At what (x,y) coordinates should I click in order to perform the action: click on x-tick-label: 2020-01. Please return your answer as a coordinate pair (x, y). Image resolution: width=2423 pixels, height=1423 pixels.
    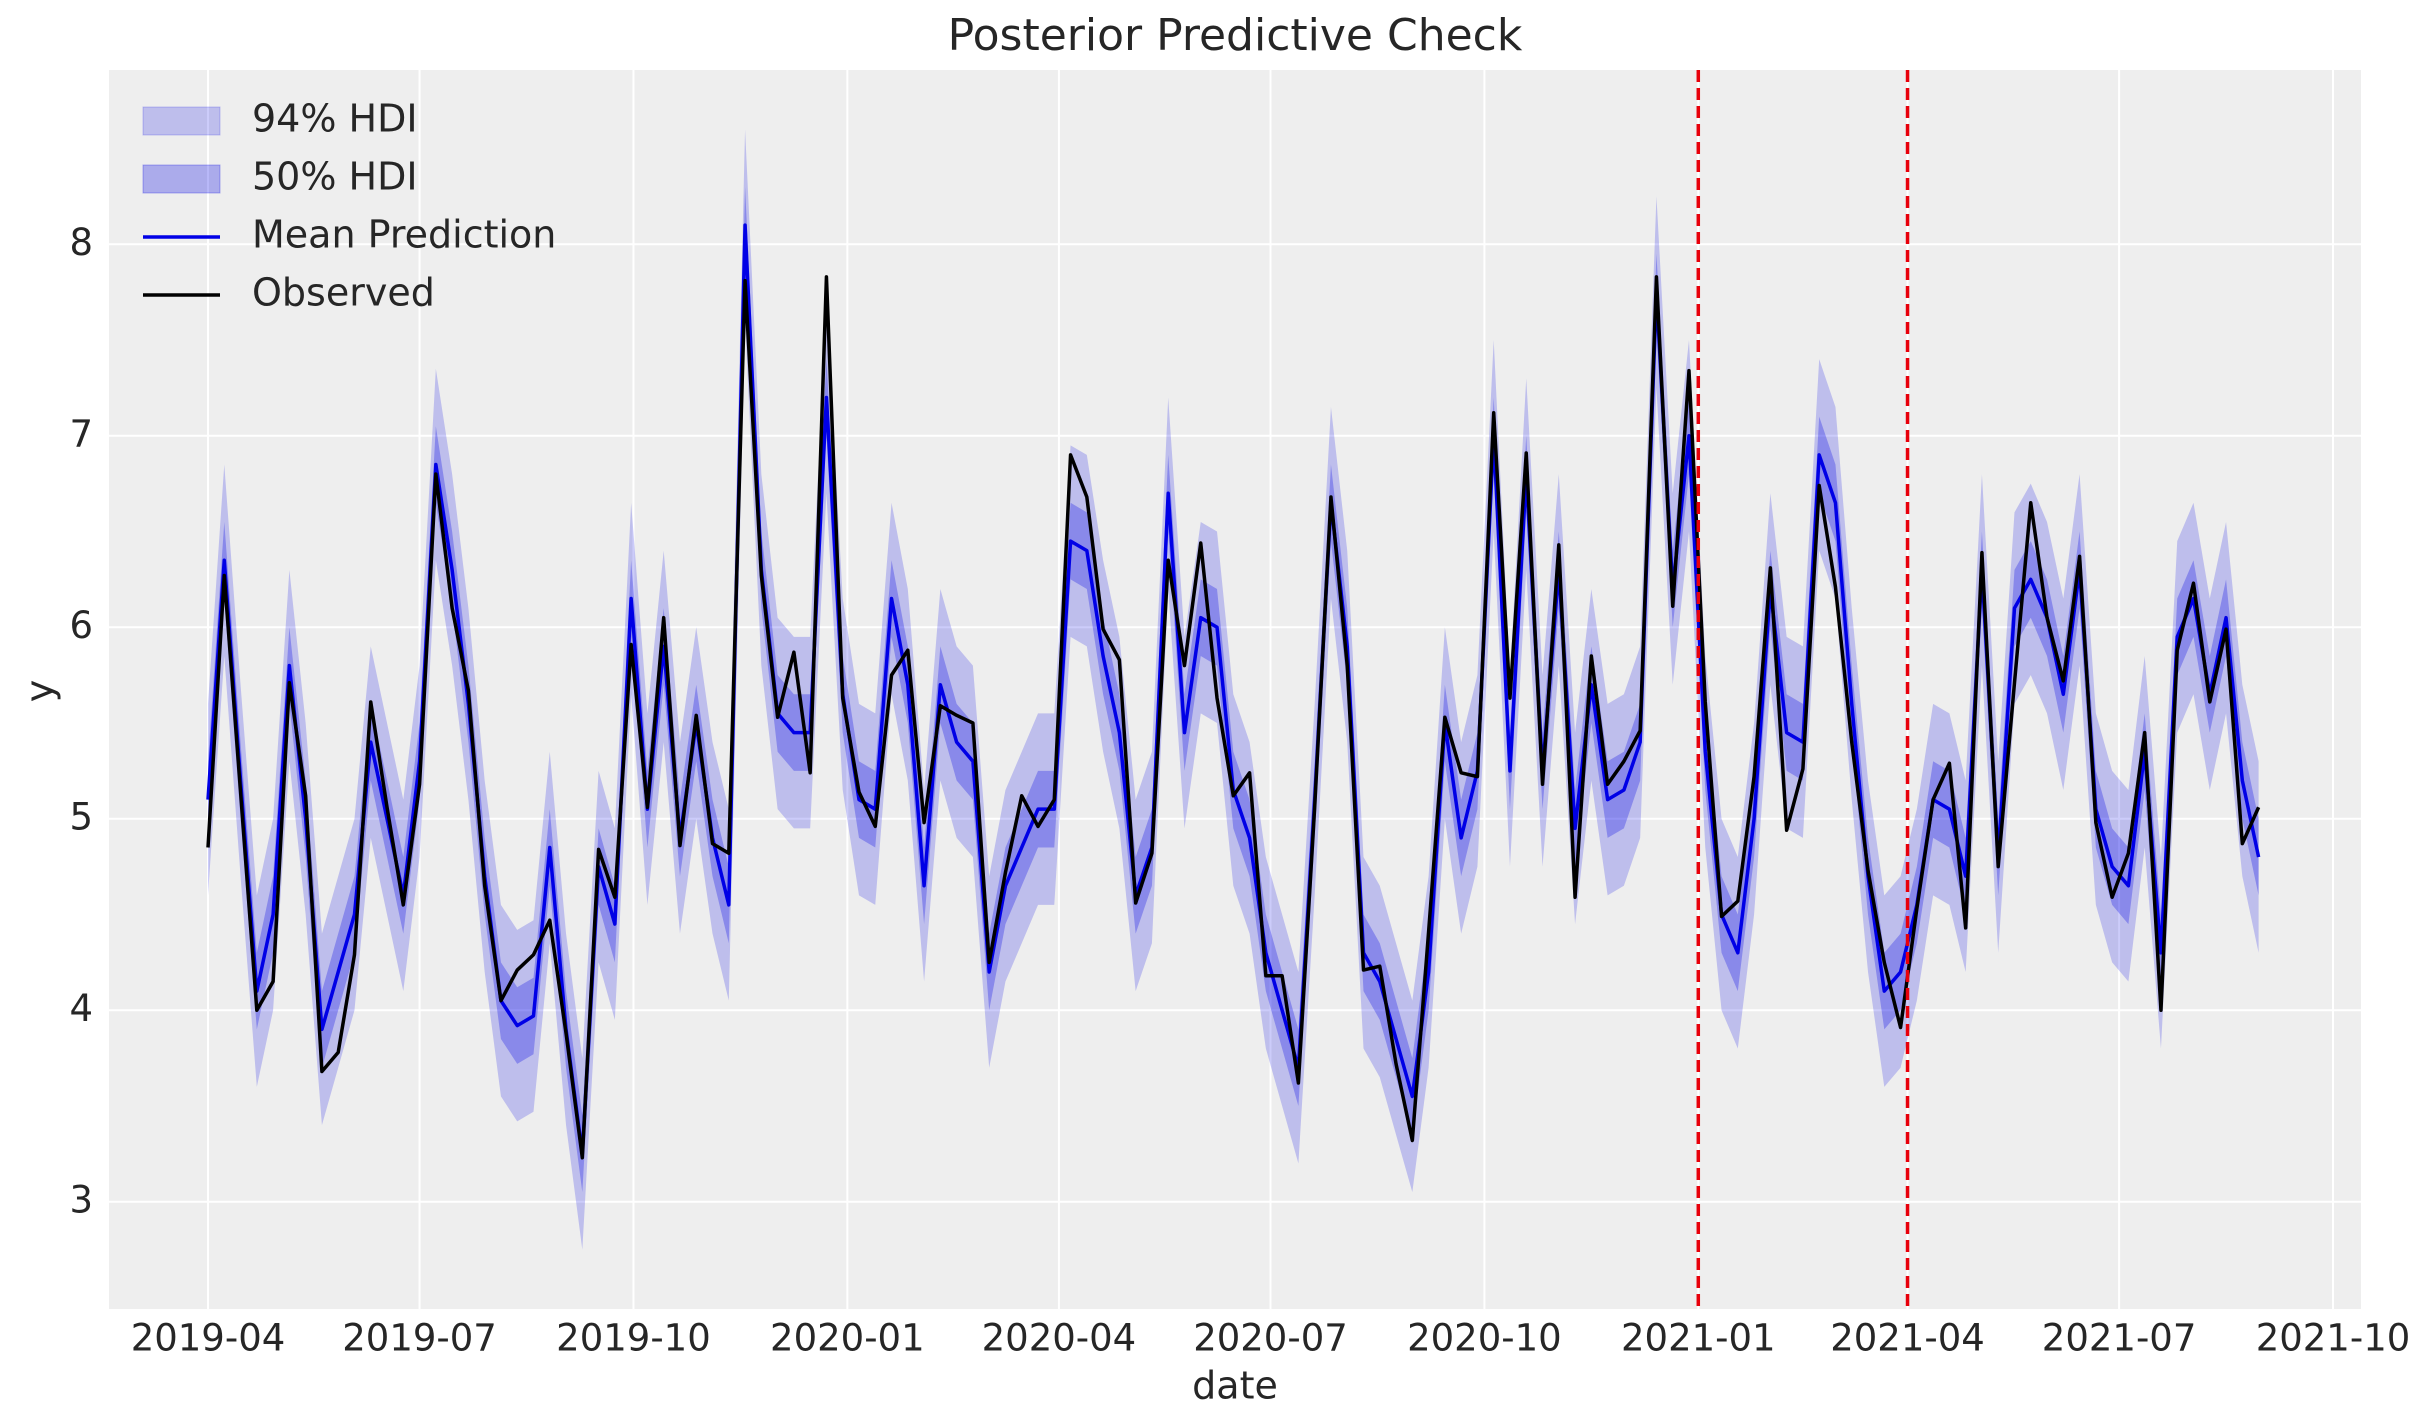
    Looking at the image, I should click on (847, 1338).